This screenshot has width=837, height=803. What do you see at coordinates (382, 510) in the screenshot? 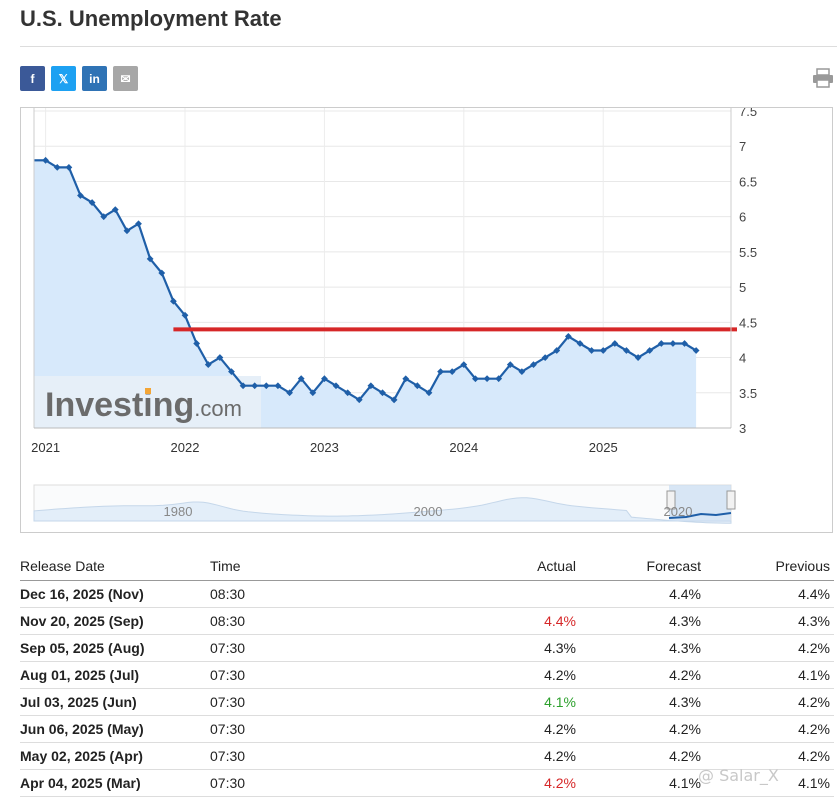
I see `navigator-series` at bounding box center [382, 510].